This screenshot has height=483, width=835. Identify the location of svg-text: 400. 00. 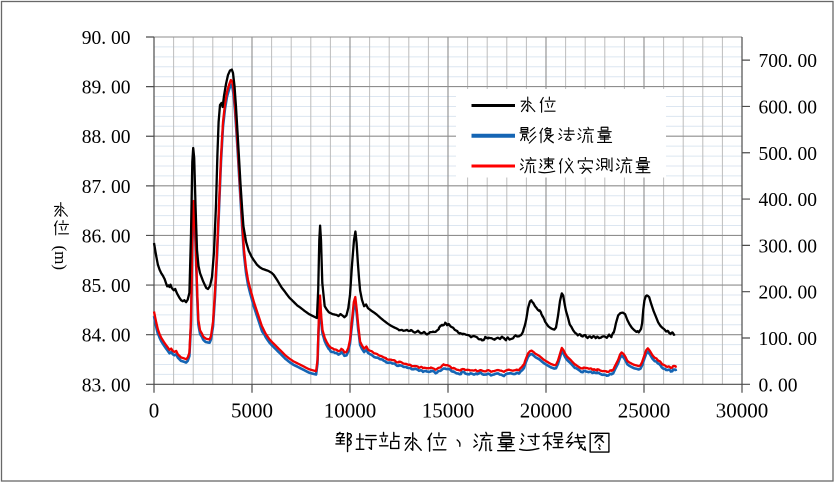
(788, 200).